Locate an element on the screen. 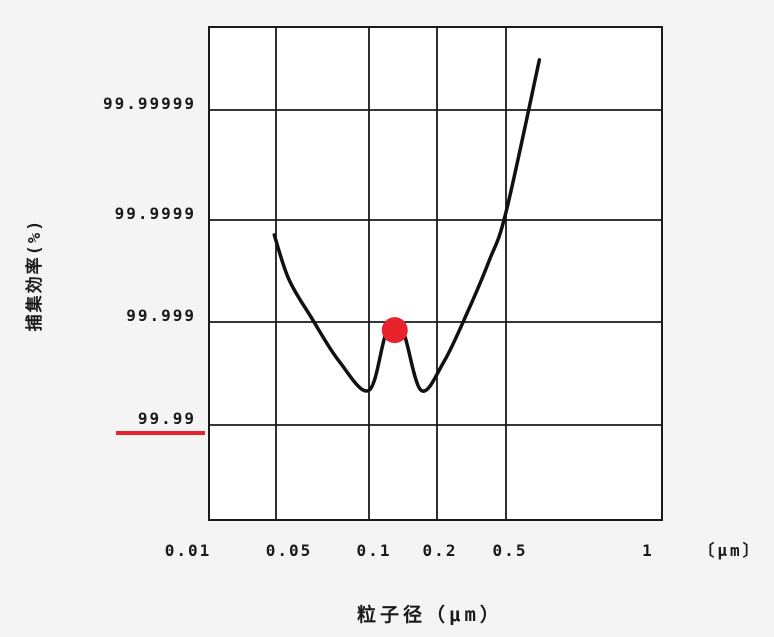 The width and height of the screenshot is (774, 637). x-tick-label: 0.2 is located at coordinates (440, 550).